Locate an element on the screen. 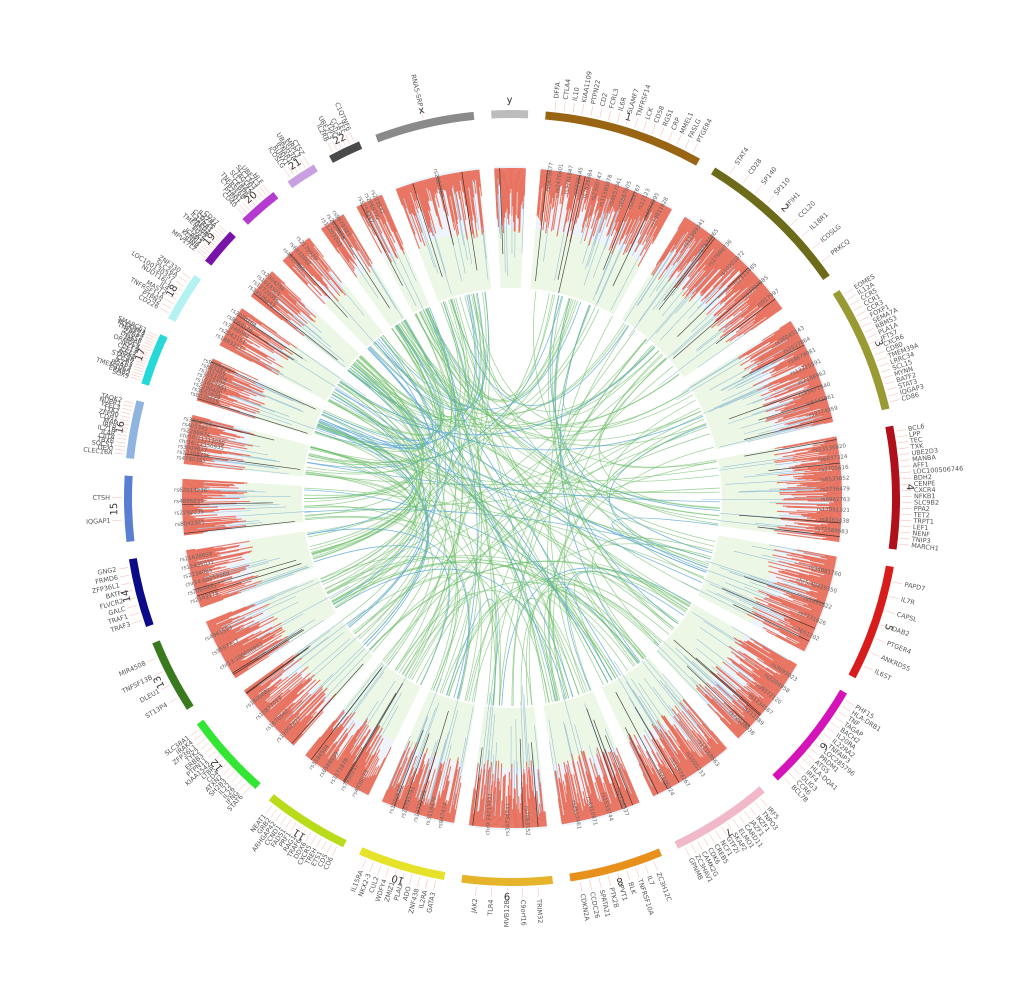 The height and width of the screenshot is (996, 1025). snp-marker is located at coordinates (745, 321).